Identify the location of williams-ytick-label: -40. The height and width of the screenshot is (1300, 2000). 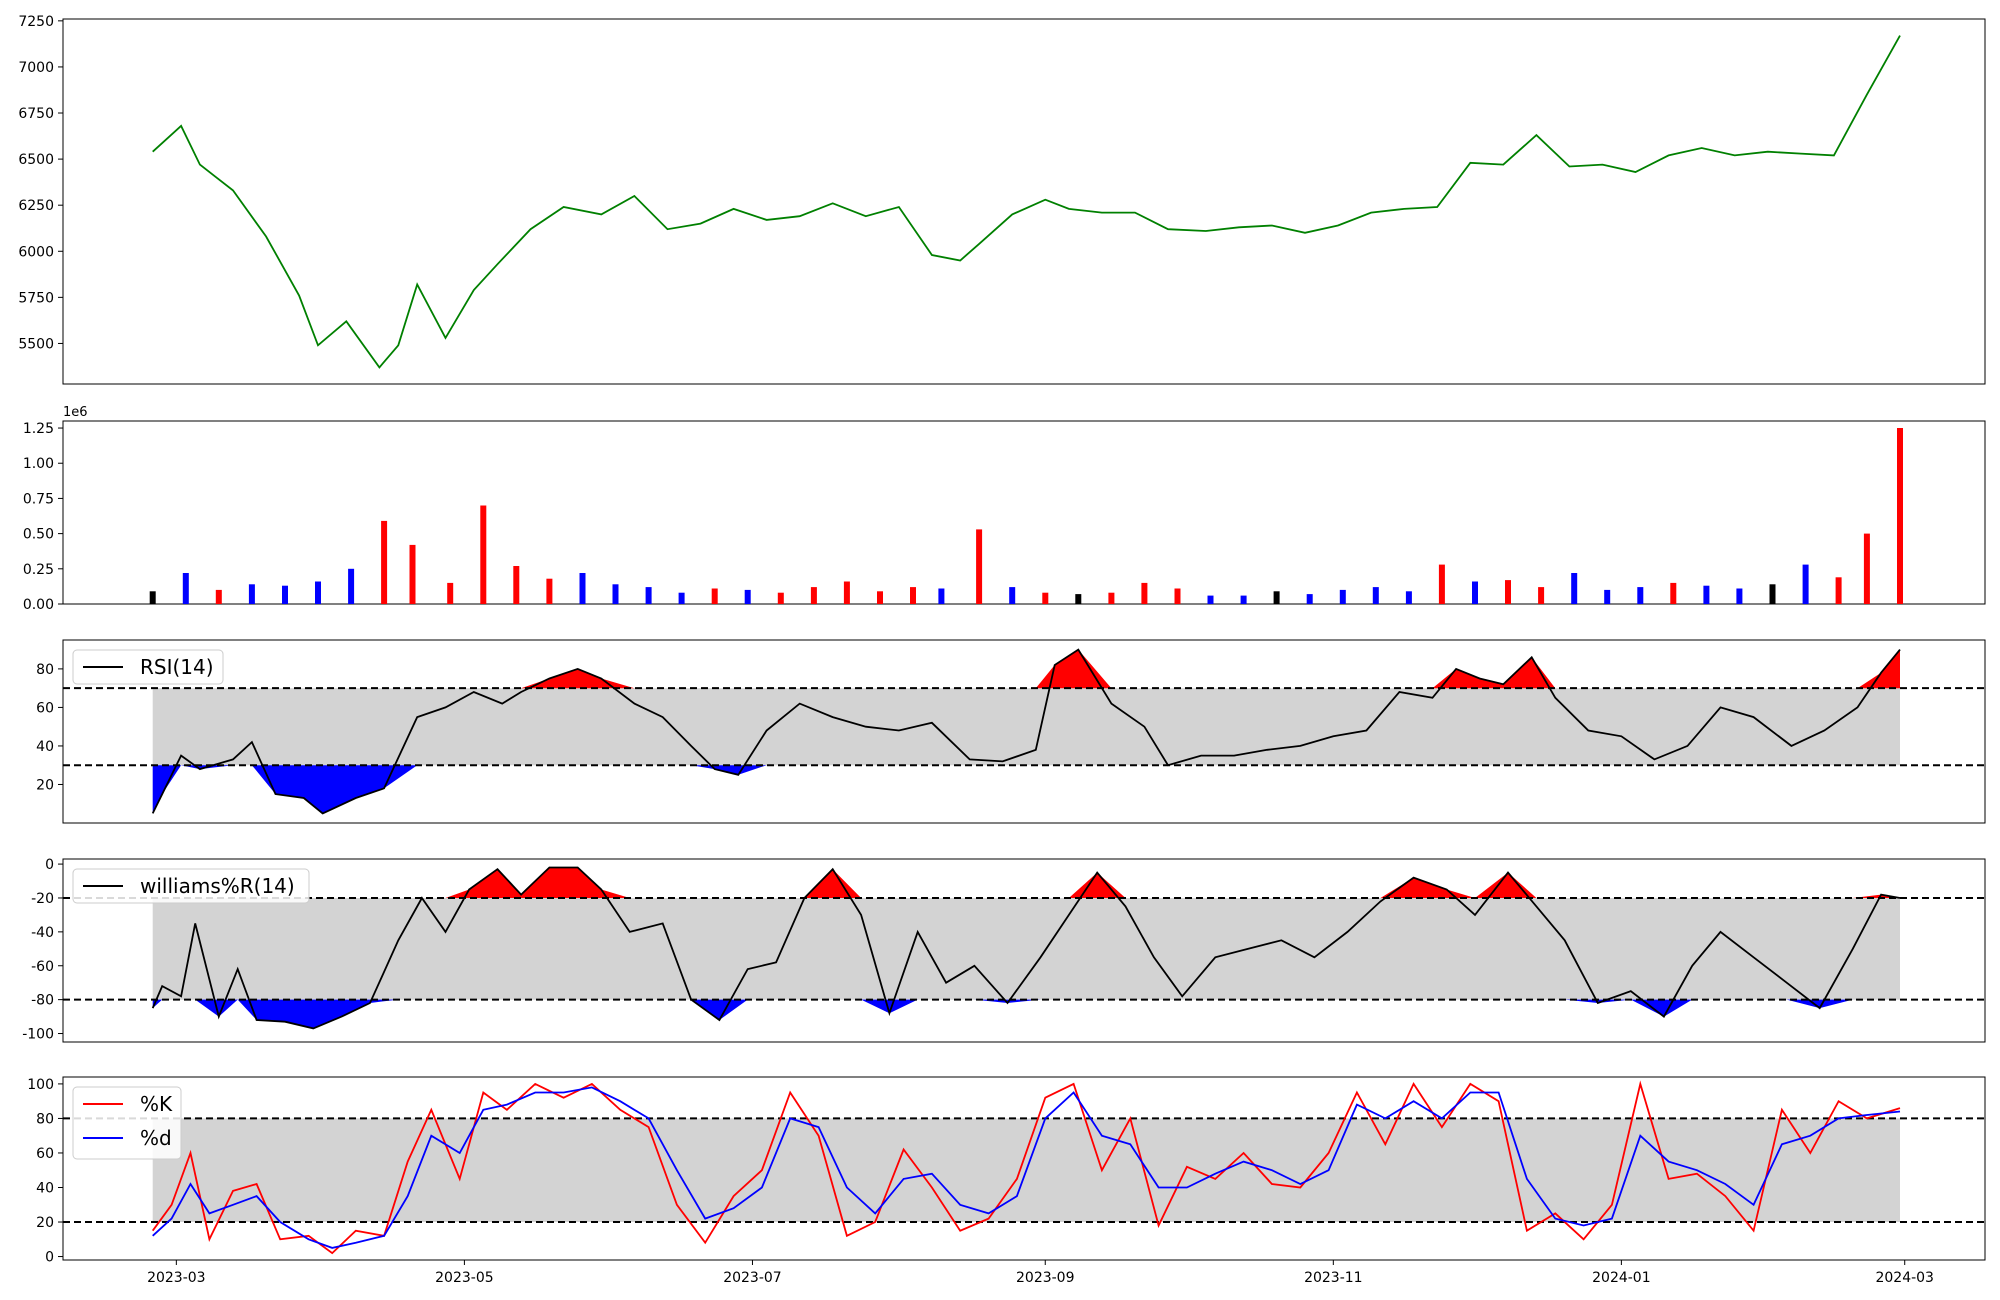
(42, 933).